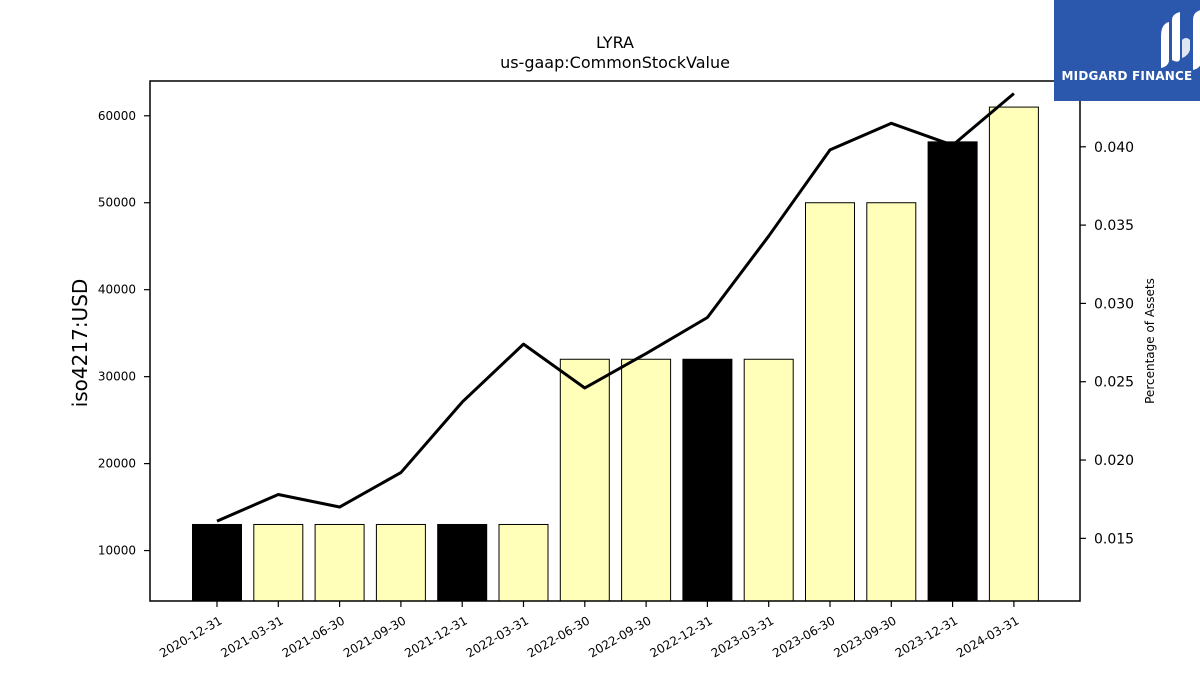 This screenshot has width=1200, height=675. Describe the element at coordinates (190, 636) in the screenshot. I see `x-tick-label: 2020-12-31` at that location.